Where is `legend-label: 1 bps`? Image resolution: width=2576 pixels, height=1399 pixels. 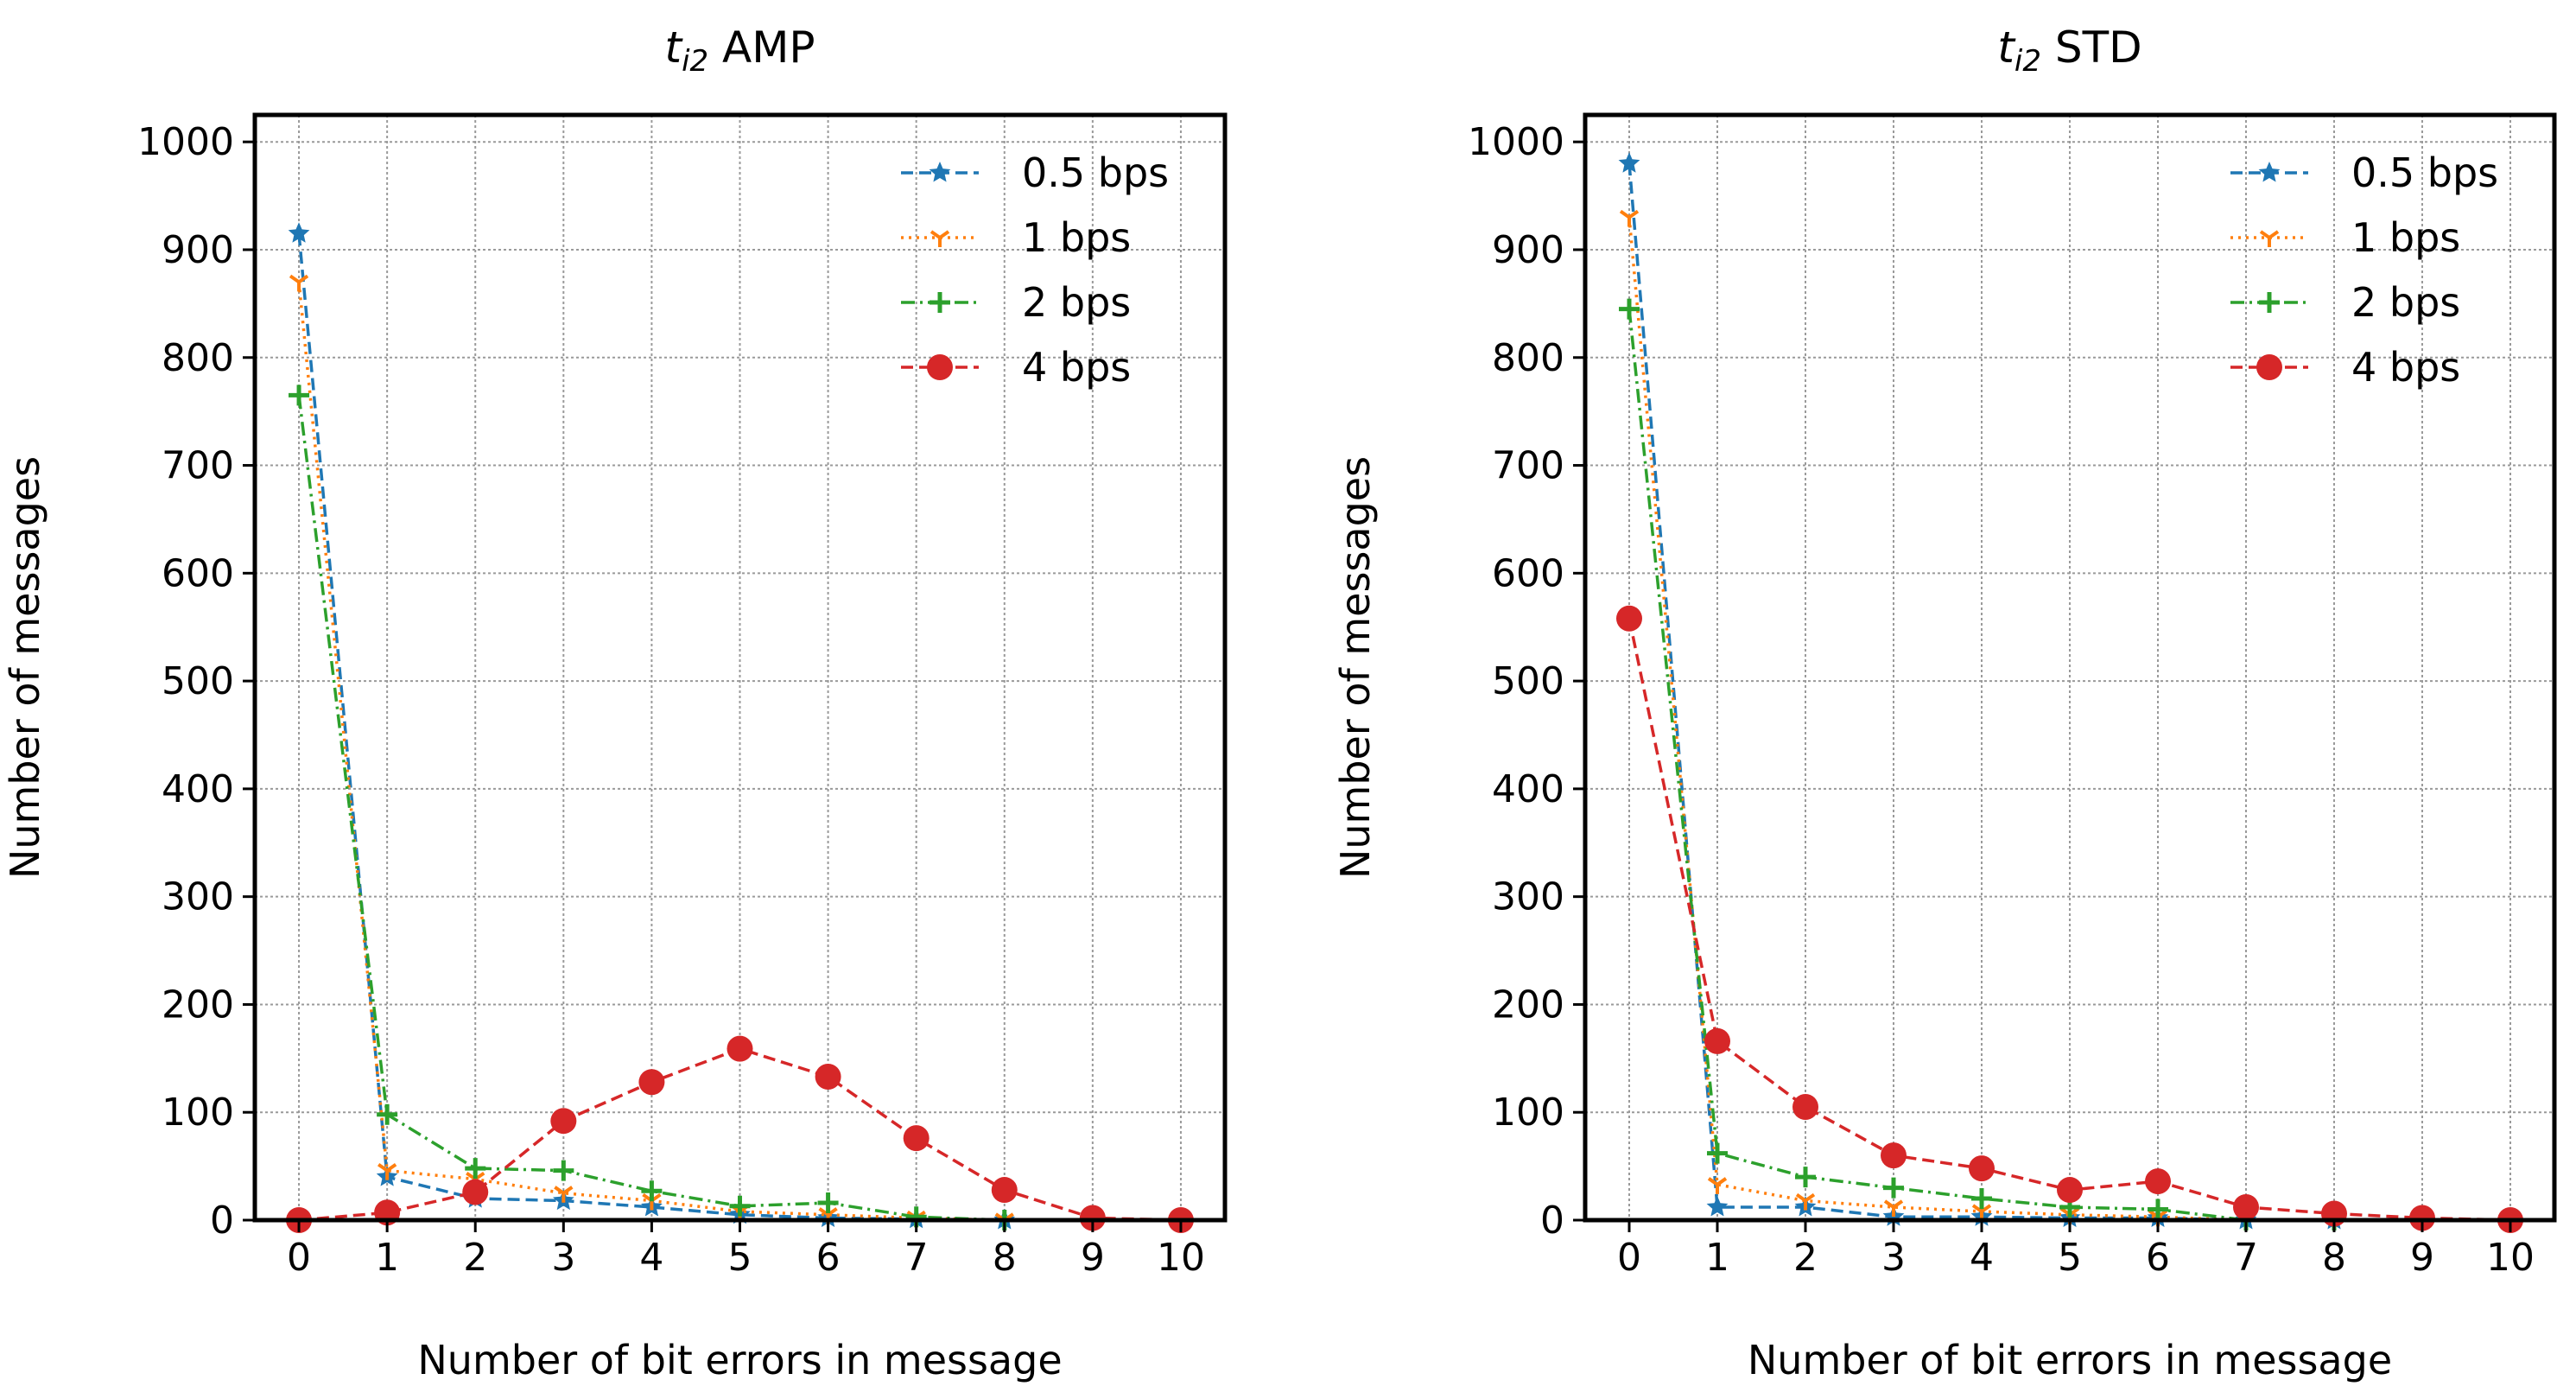
legend-label: 1 bps is located at coordinates (2405, 237).